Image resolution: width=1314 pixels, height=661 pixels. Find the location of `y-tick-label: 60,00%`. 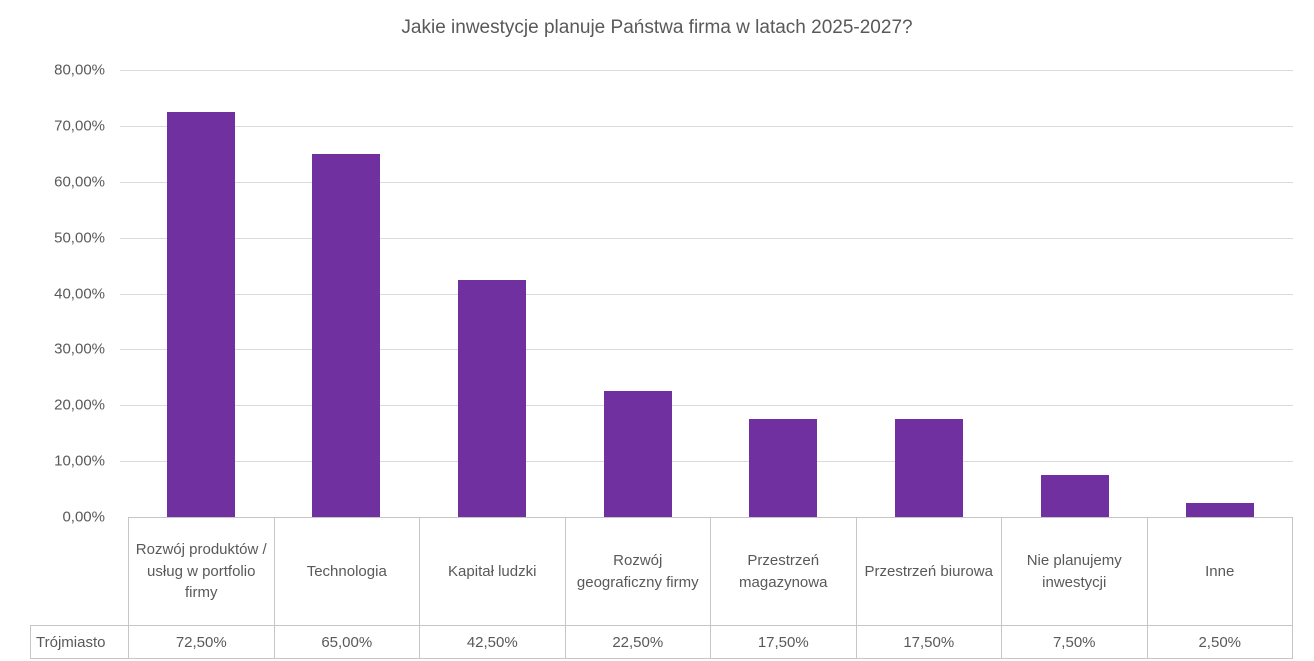

y-tick-label: 60,00% is located at coordinates (79, 182).